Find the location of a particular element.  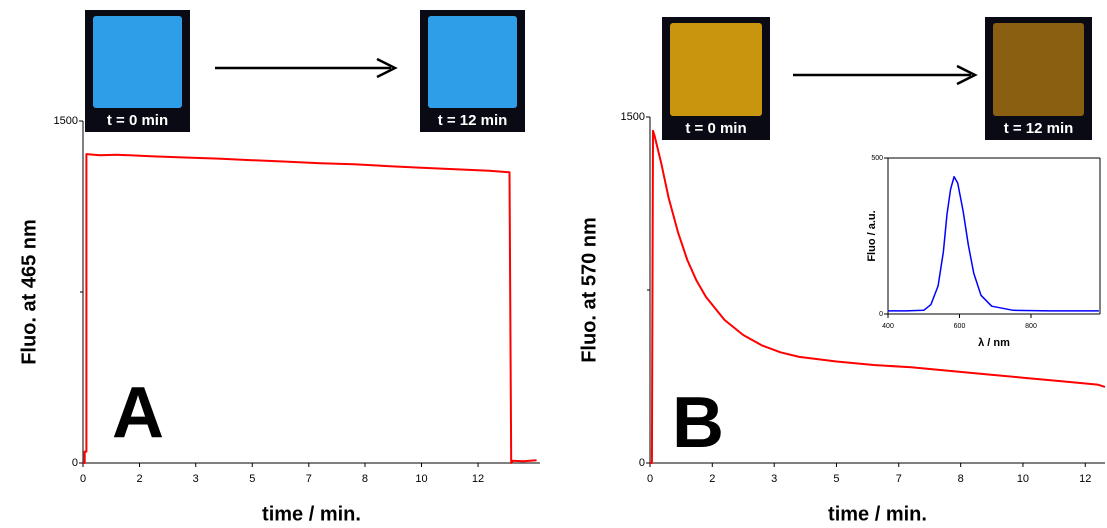

x-axis-label: λ / nm is located at coordinates (994, 343).